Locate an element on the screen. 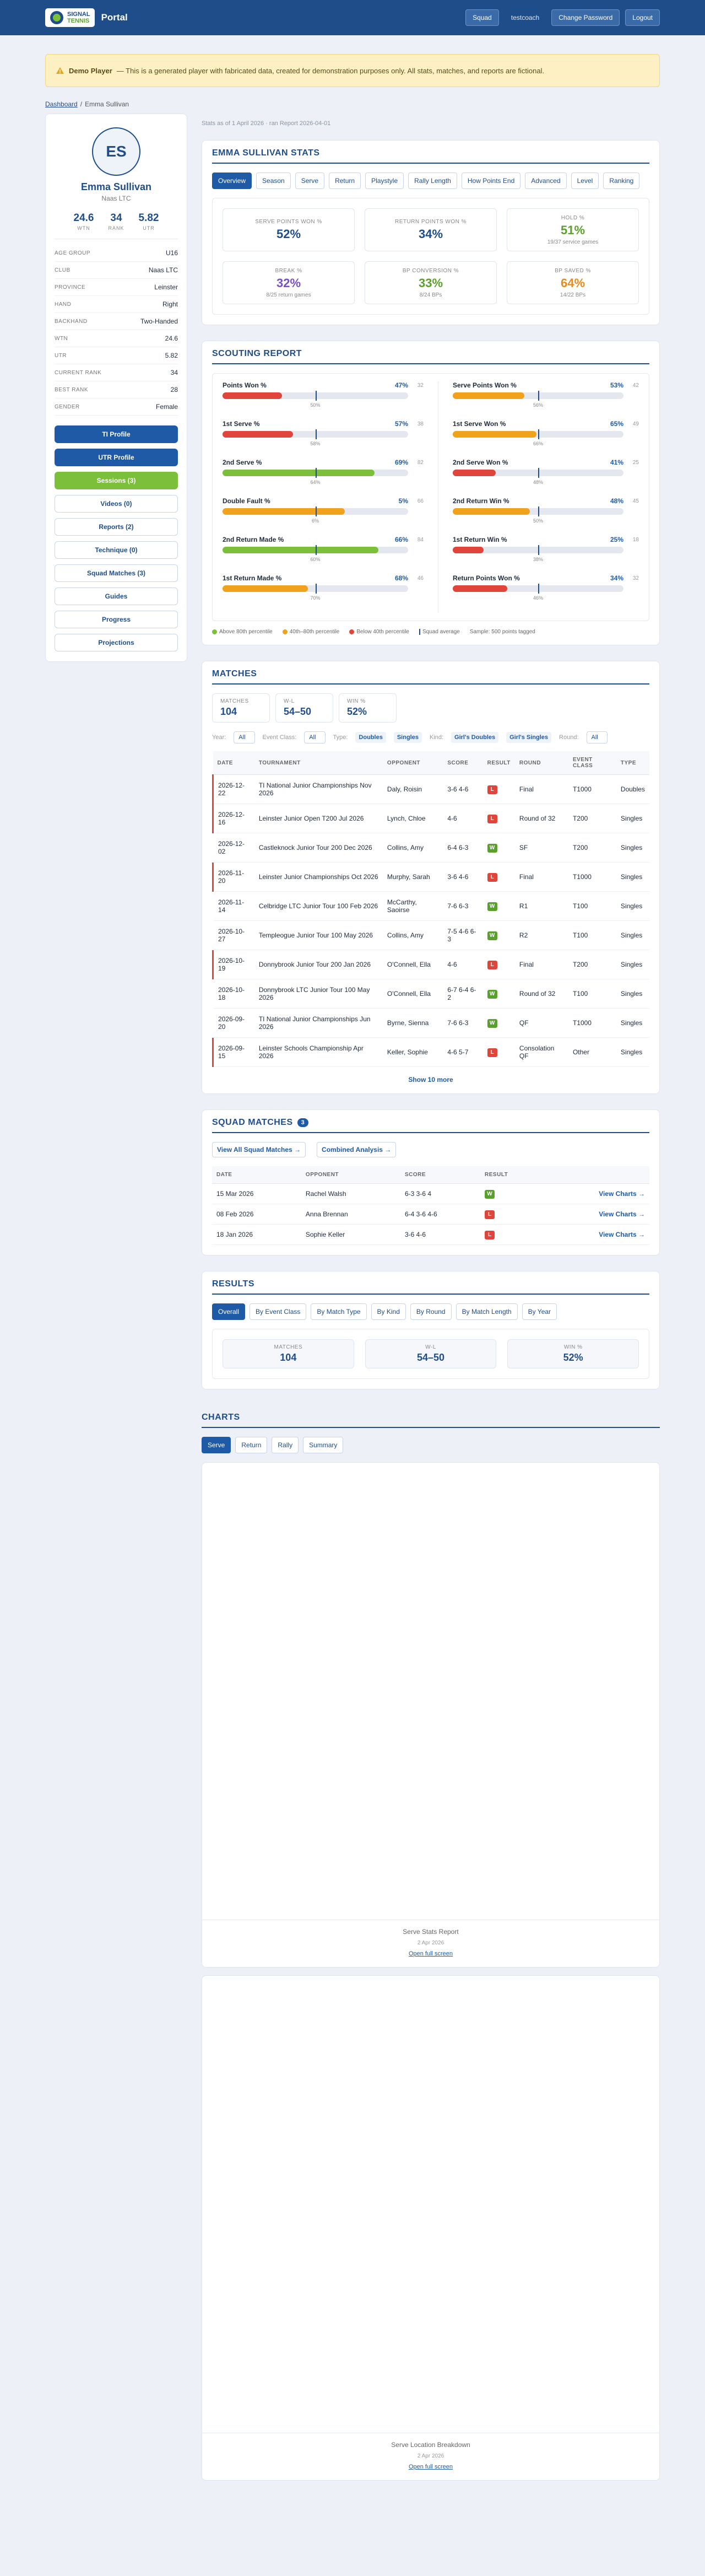 The height and width of the screenshot is (2576, 705). metric: 1st Return Made % 68% 46 70% is located at coordinates (323, 593).